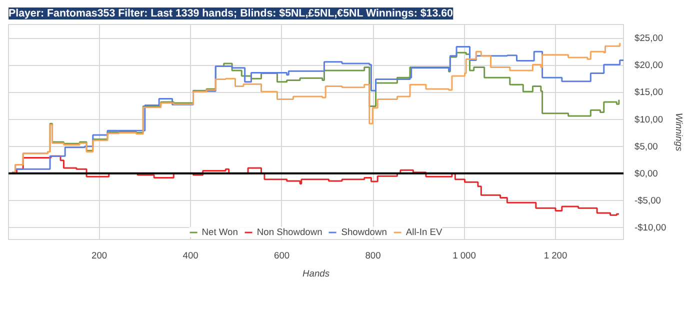 Image resolution: width=700 pixels, height=321 pixels. What do you see at coordinates (649, 92) in the screenshot?
I see `y-tick-label: $15,00` at bounding box center [649, 92].